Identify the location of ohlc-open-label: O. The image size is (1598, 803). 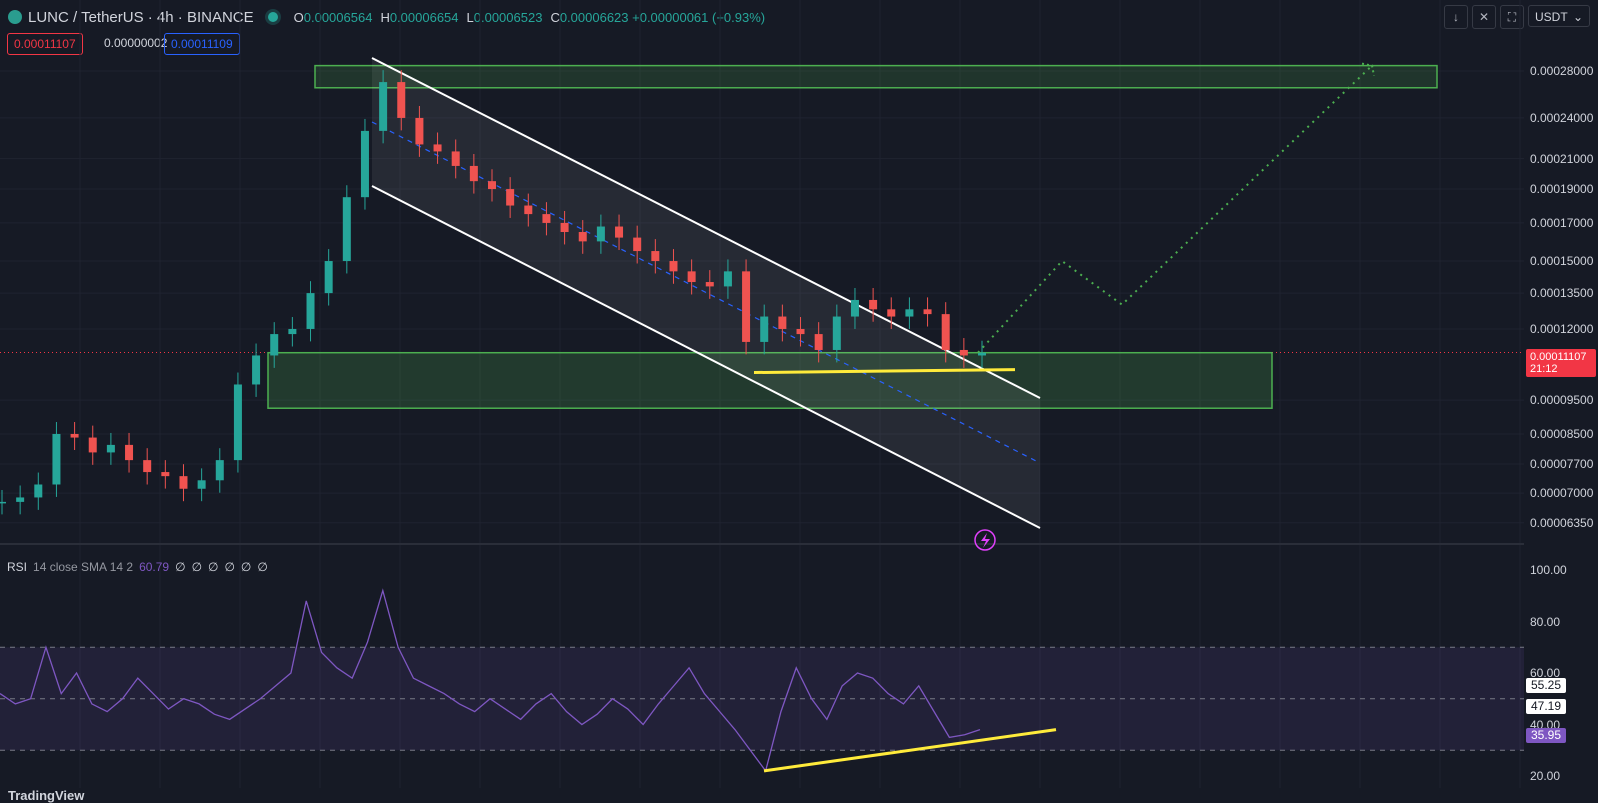
(298, 17).